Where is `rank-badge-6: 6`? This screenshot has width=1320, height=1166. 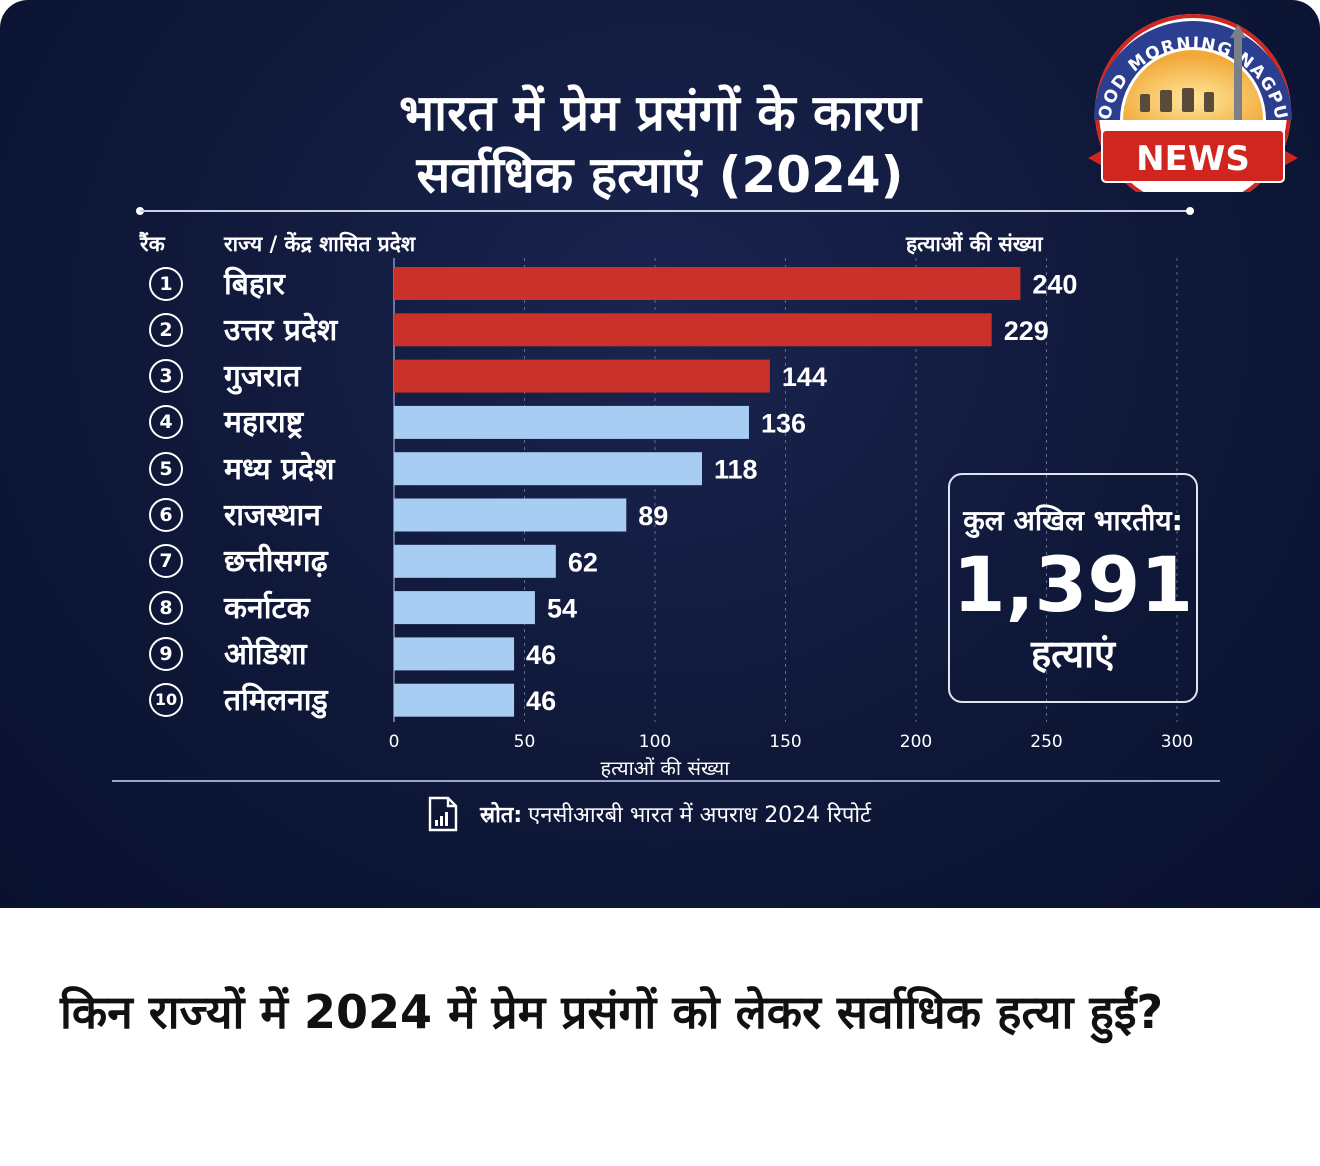
rank-badge-6: 6 is located at coordinates (166, 515).